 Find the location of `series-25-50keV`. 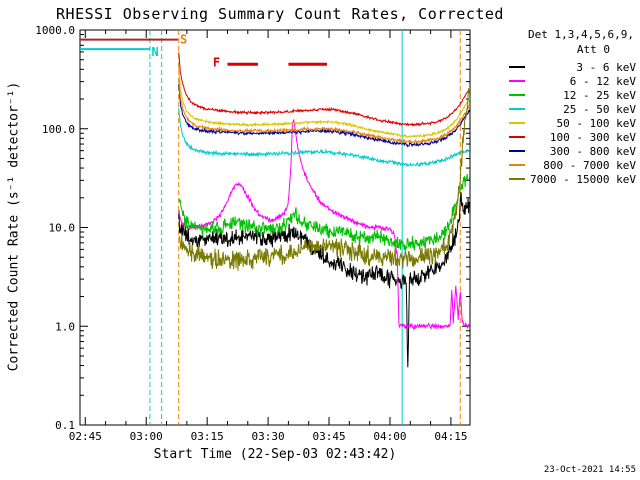

series-25-50keV is located at coordinates (324, 138).